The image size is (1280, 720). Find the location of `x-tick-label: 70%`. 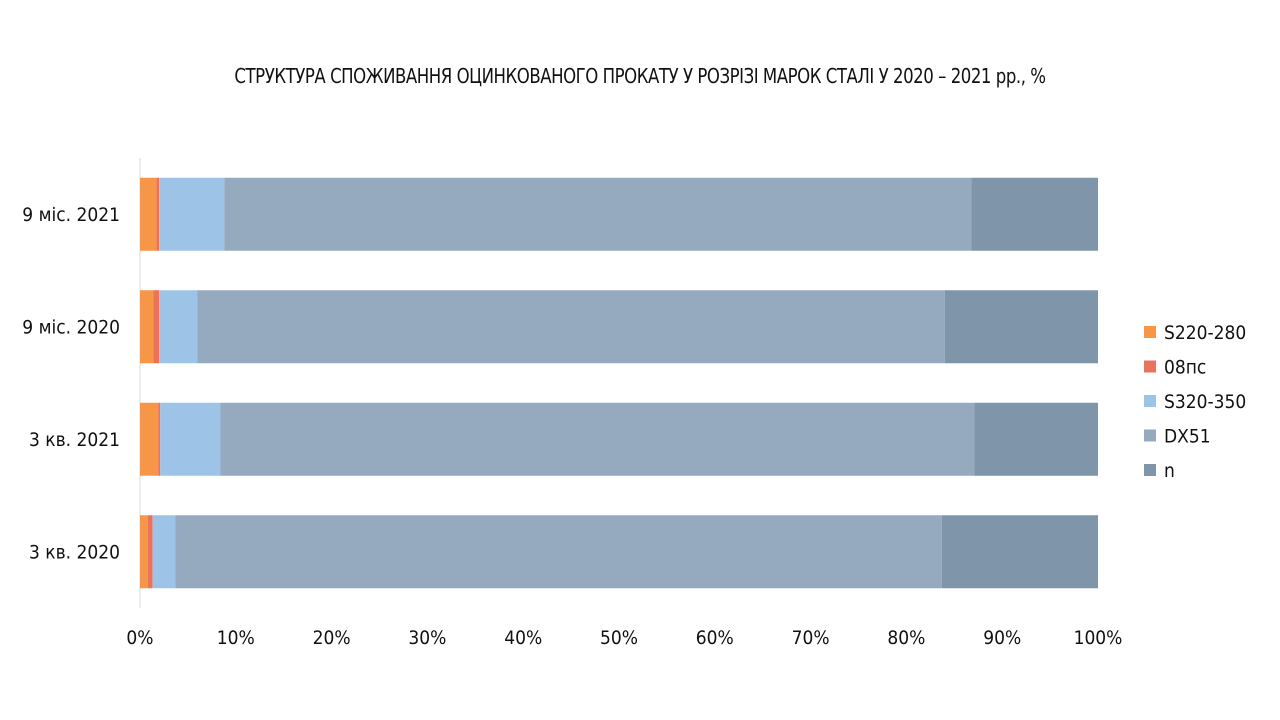

x-tick-label: 70% is located at coordinates (811, 638).